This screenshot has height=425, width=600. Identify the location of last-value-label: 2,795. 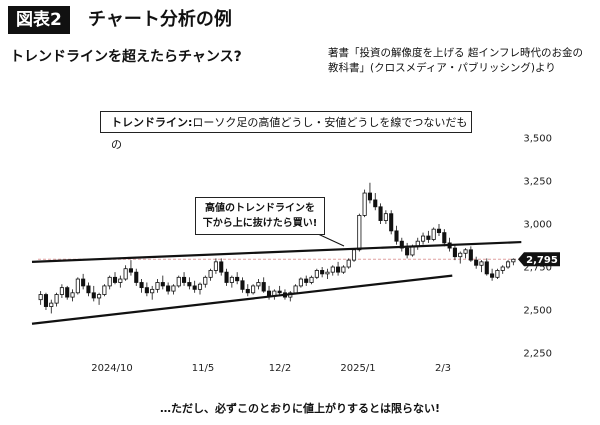
(542, 260).